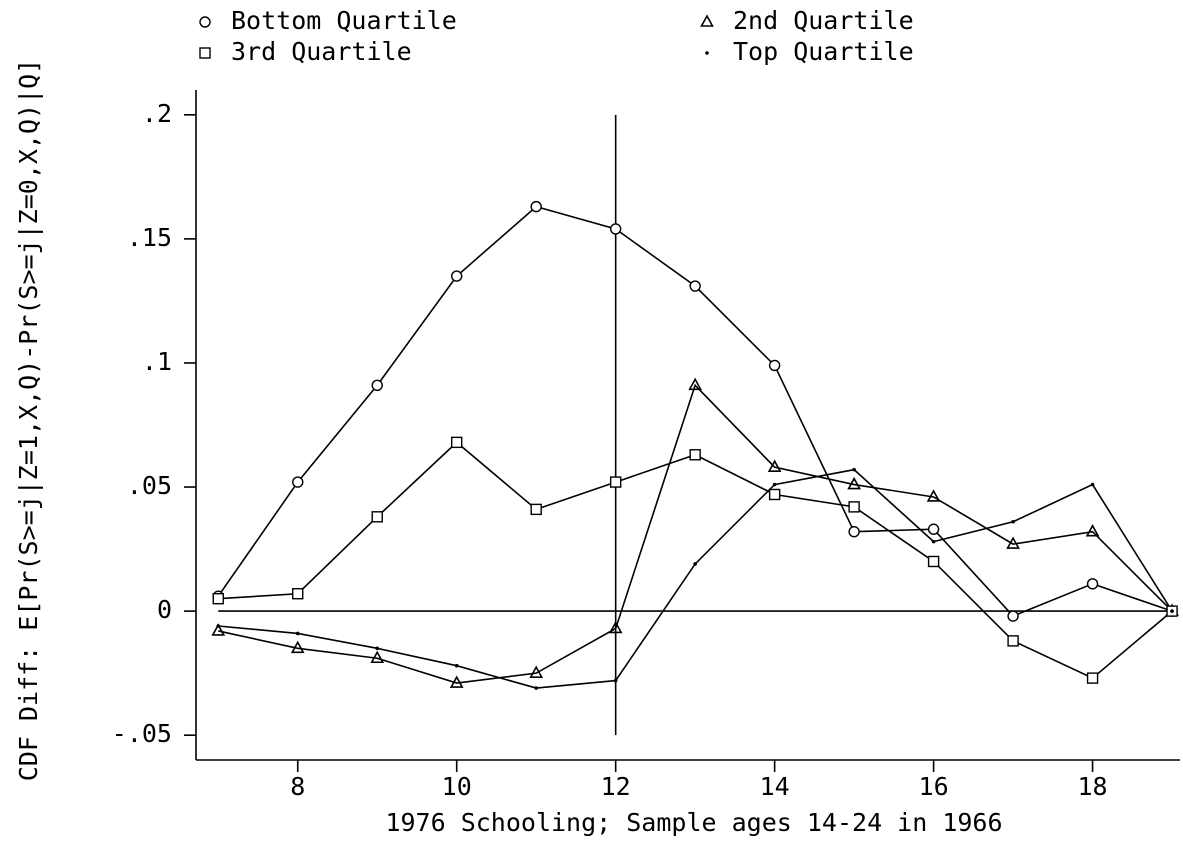  I want to click on y-tick-label: .15, so click(149, 237).